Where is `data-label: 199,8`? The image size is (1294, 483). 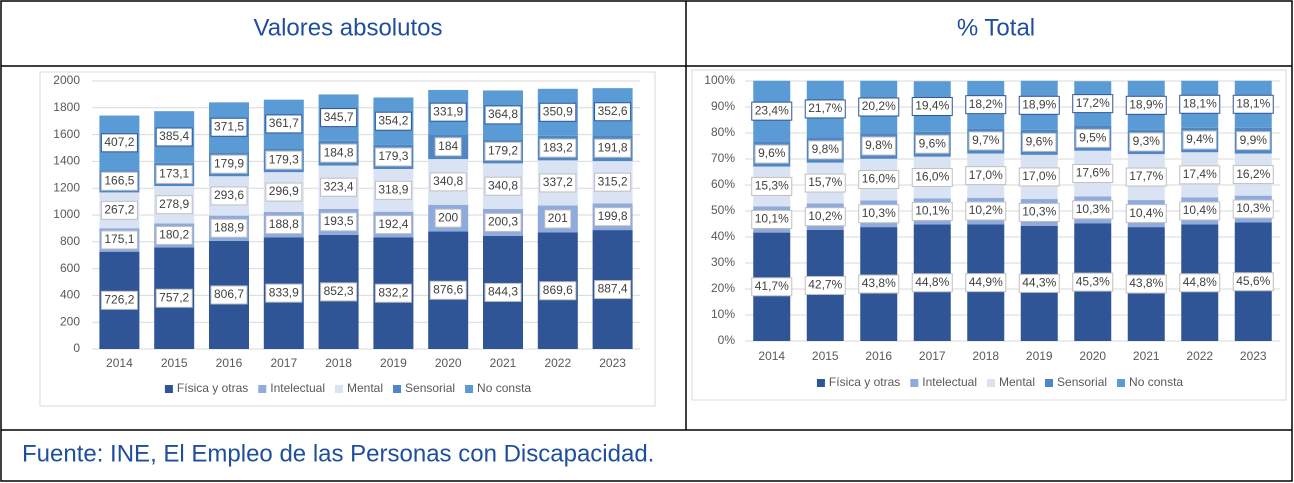
data-label: 199,8 is located at coordinates (613, 216).